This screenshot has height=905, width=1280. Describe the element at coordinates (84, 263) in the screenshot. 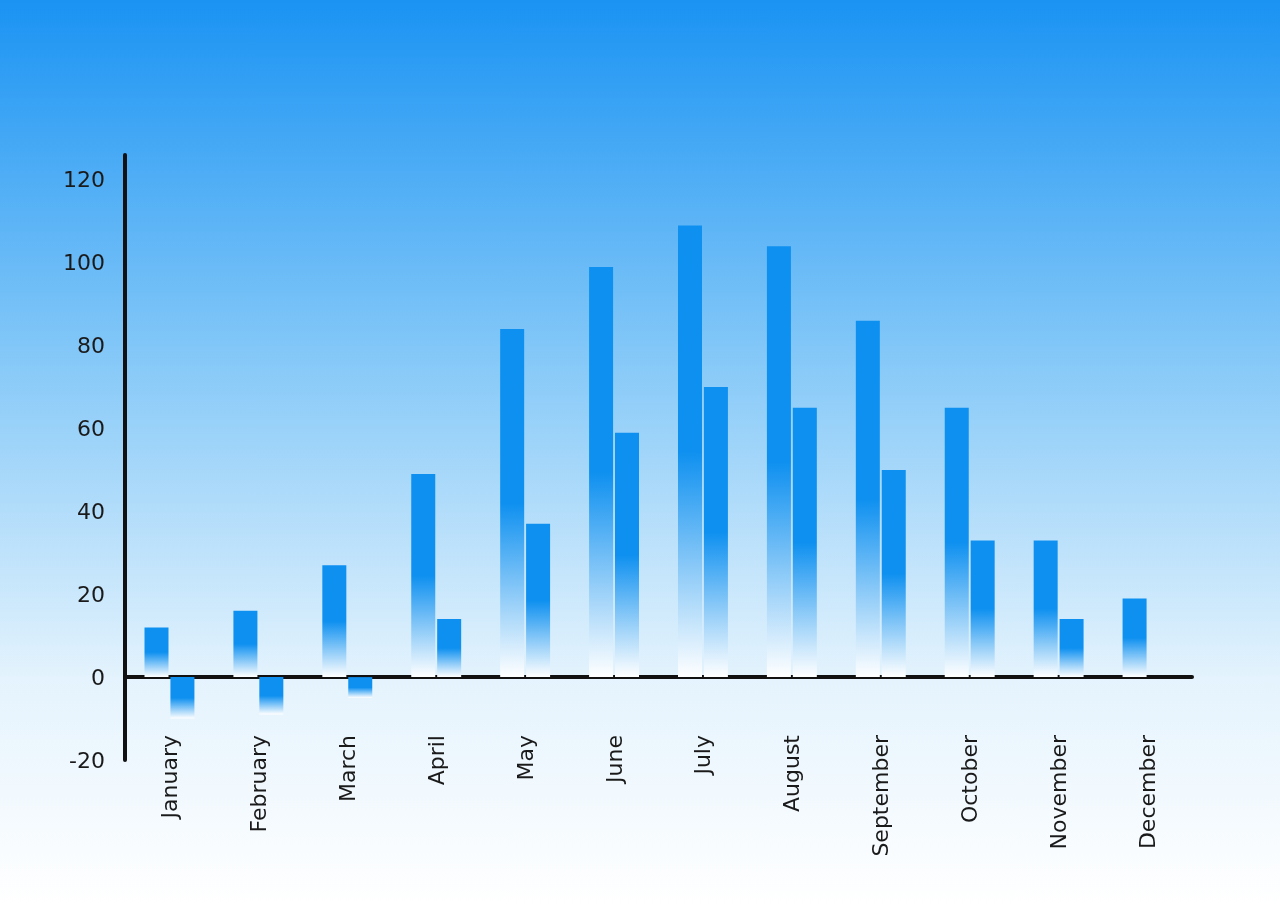

I see `y-tick-label: 100` at that location.